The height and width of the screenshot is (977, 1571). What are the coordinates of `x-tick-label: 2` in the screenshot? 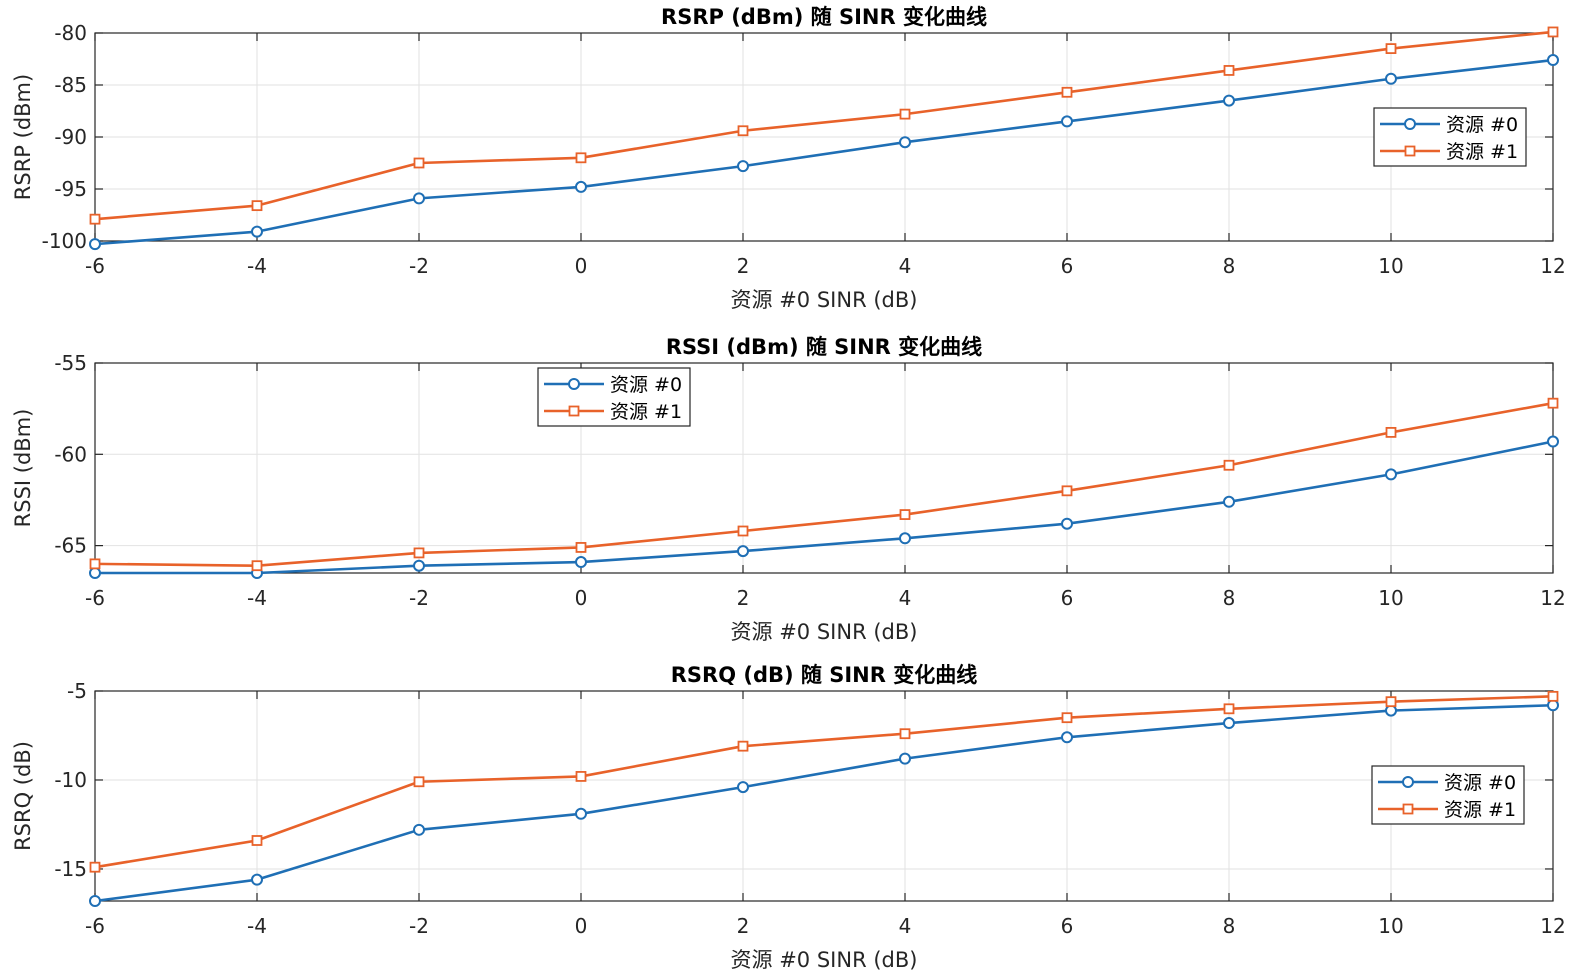 It's located at (743, 598).